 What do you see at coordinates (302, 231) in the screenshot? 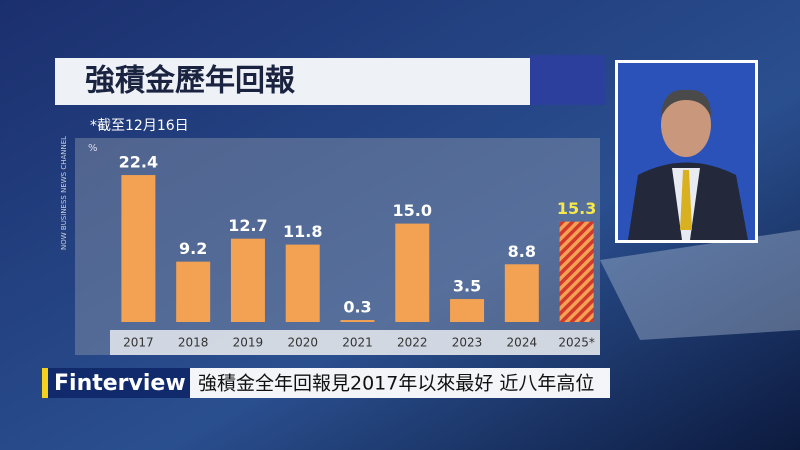
I see `value-label: 11.8` at bounding box center [302, 231].